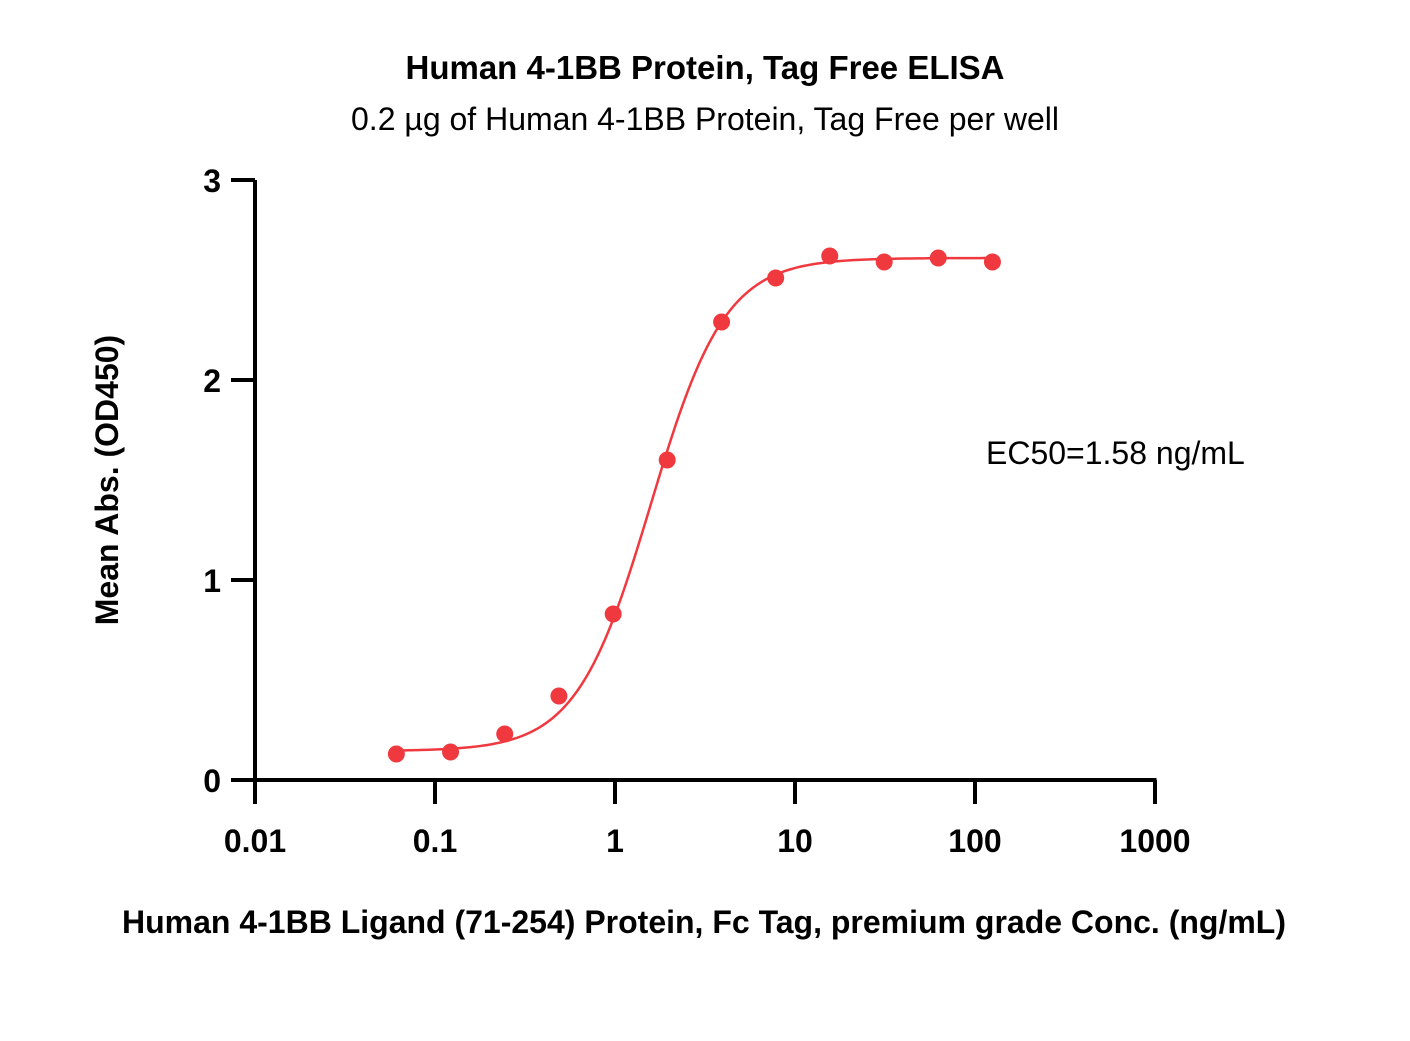 This screenshot has width=1410, height=1041. Describe the element at coordinates (212, 181) in the screenshot. I see `y-tick-label: 3` at that location.